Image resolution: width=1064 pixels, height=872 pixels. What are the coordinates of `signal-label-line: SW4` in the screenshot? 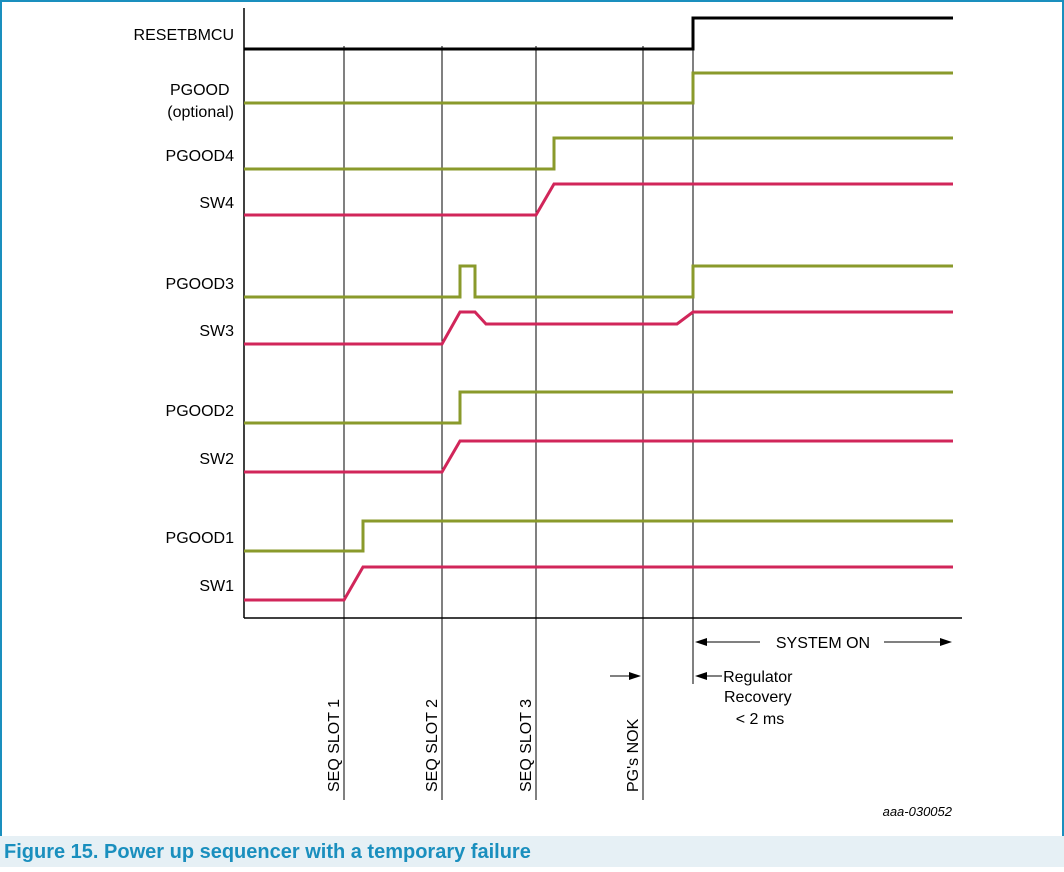 It's located at (216, 203).